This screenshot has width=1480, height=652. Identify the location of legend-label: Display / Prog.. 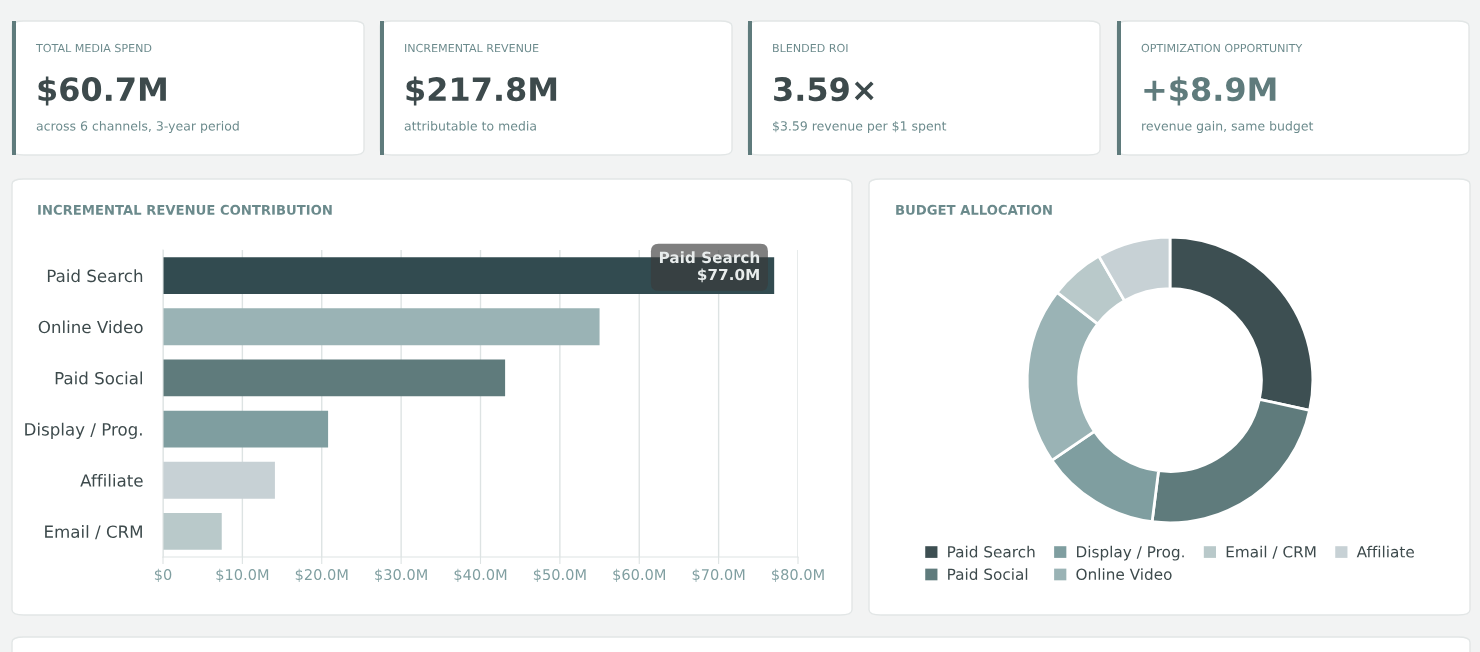
(1130, 553).